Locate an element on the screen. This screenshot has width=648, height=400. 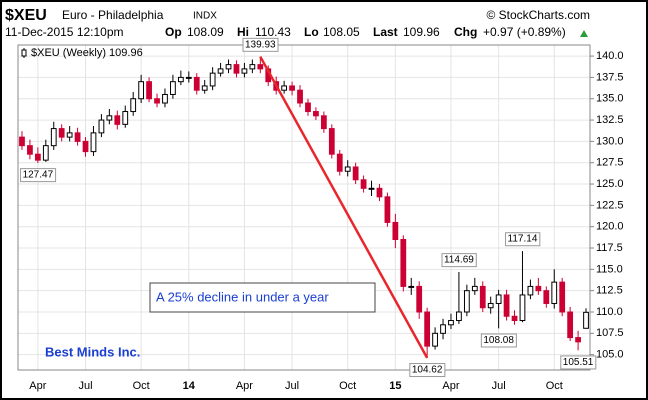
annotation-box is located at coordinates (262, 297).